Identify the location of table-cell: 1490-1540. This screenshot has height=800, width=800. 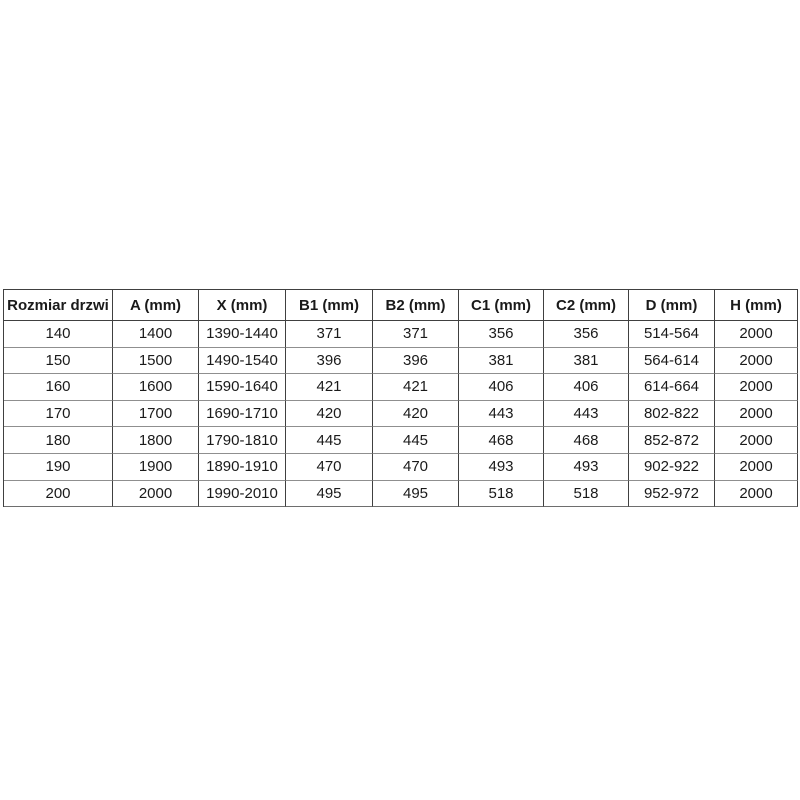
(242, 361).